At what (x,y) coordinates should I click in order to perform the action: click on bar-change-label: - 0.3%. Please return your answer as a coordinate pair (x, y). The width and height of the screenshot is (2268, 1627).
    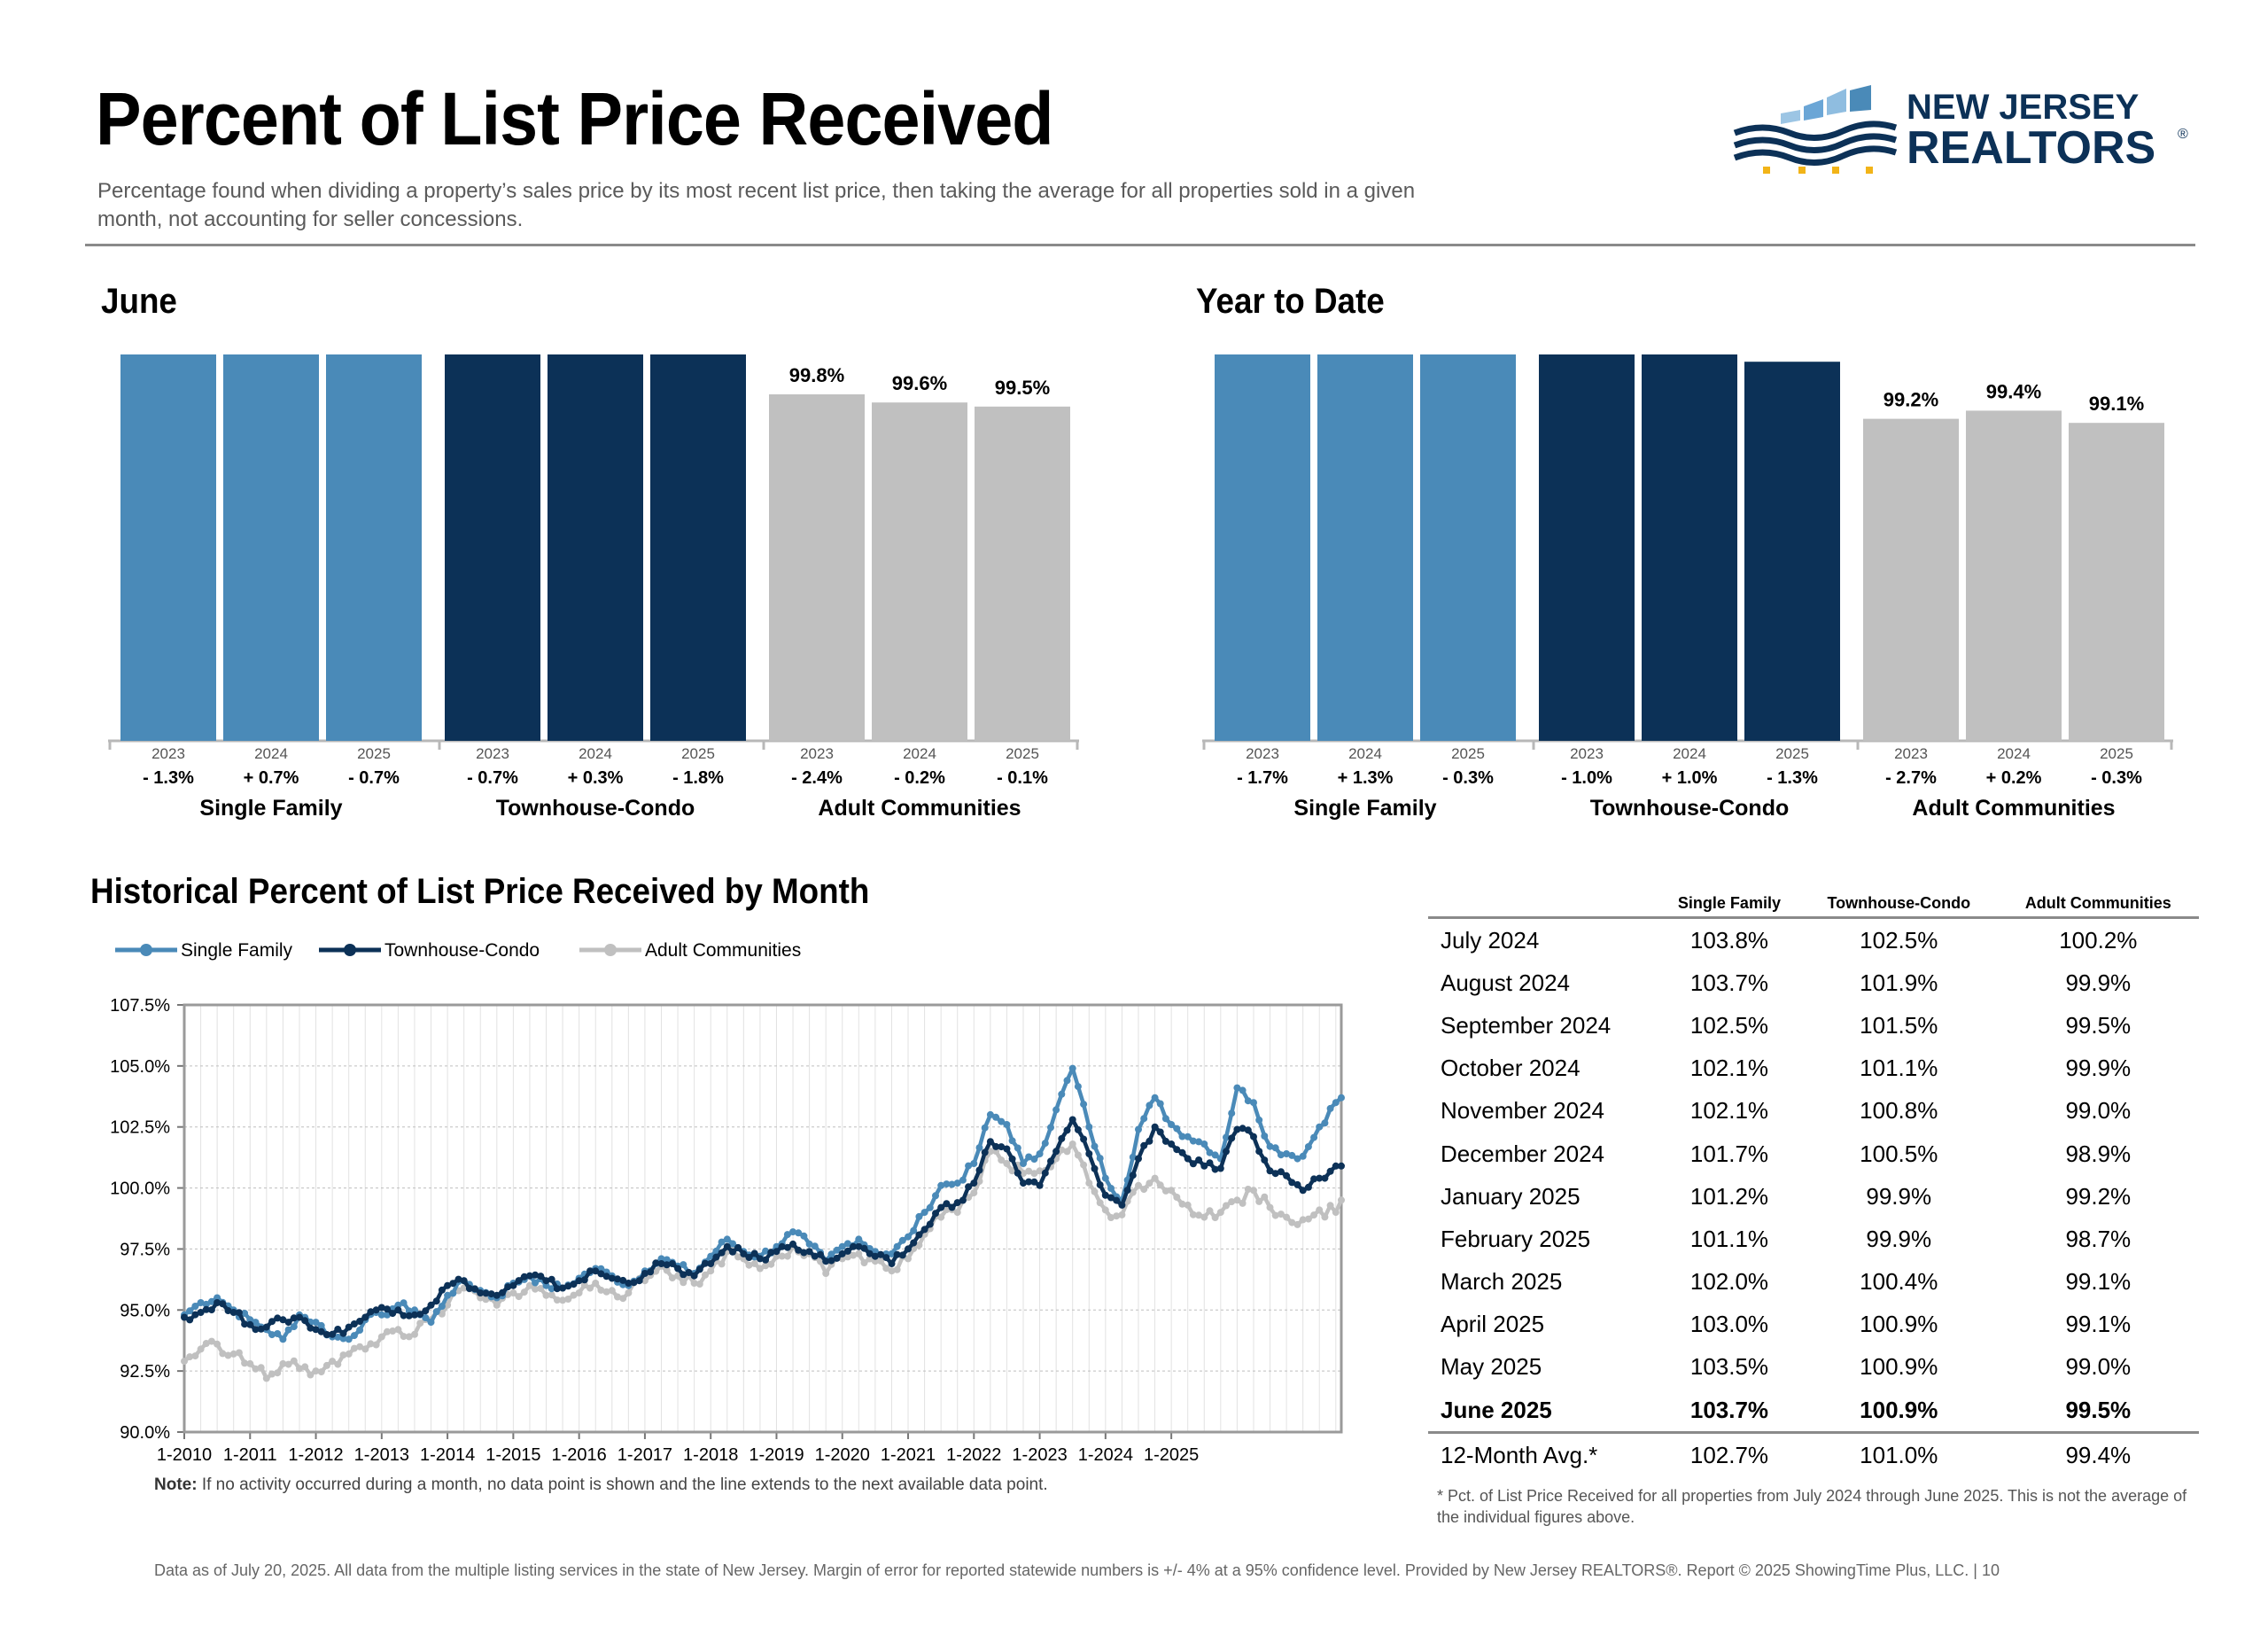
    Looking at the image, I should click on (2116, 778).